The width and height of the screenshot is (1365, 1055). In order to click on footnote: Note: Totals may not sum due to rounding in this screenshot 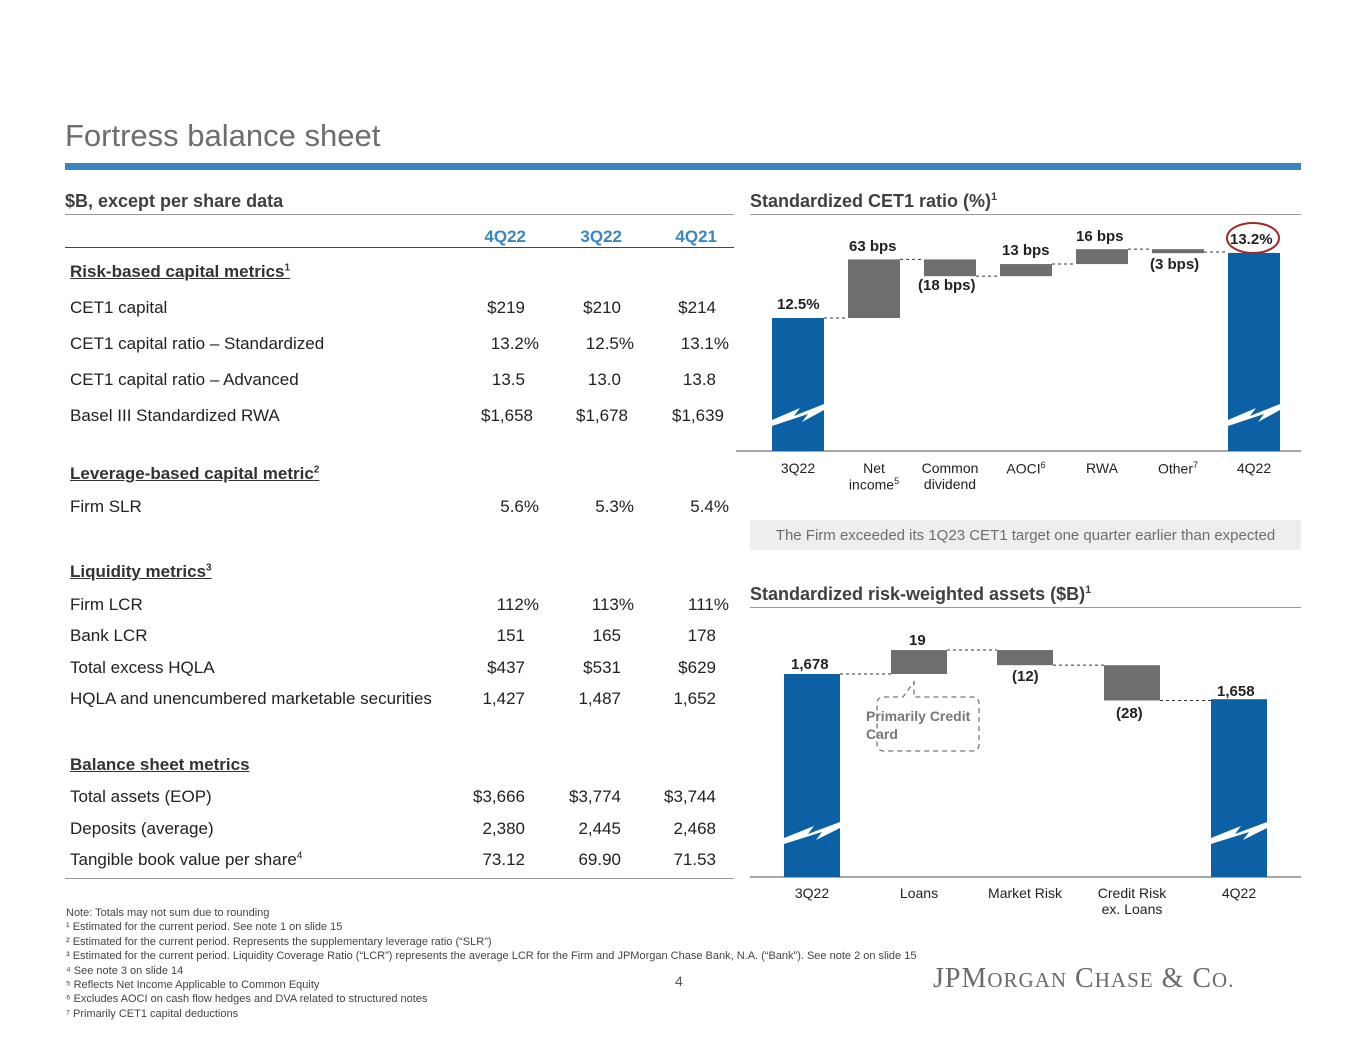, I will do `click(168, 913)`.